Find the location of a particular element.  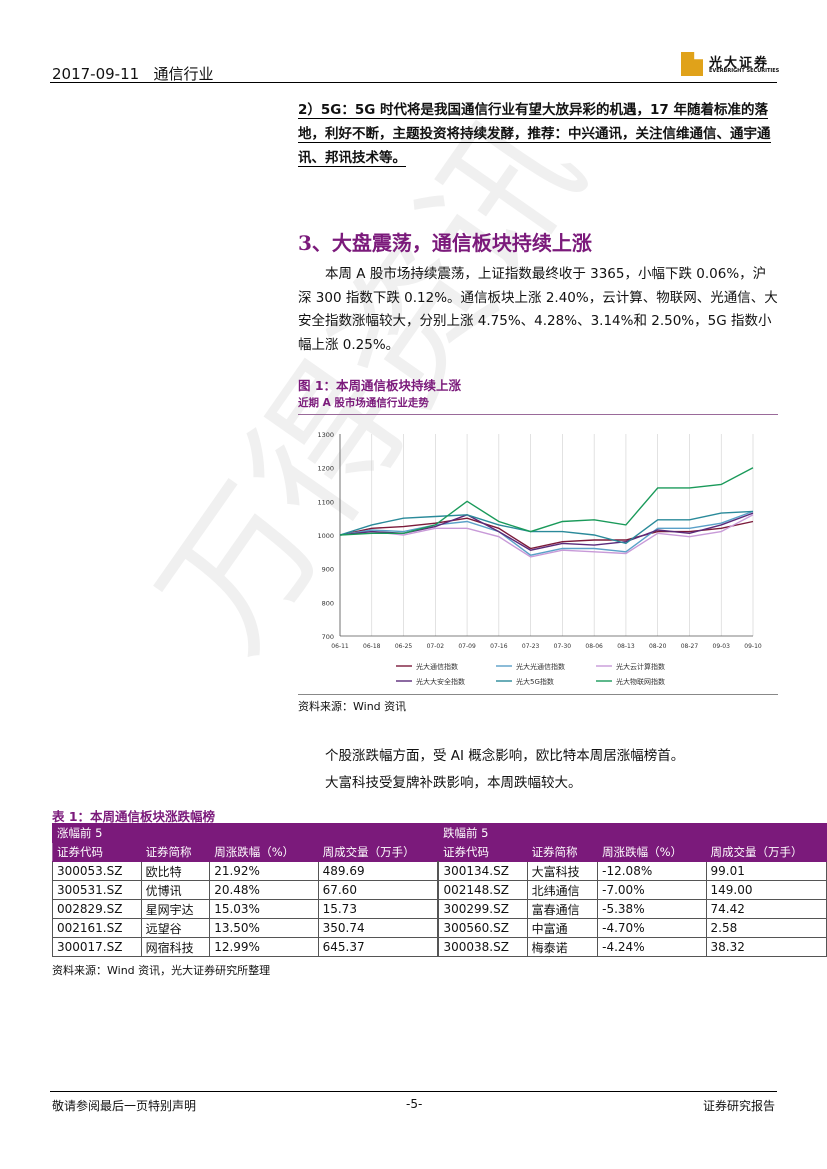

table-cell: 300531.SZ is located at coordinates (97, 890).